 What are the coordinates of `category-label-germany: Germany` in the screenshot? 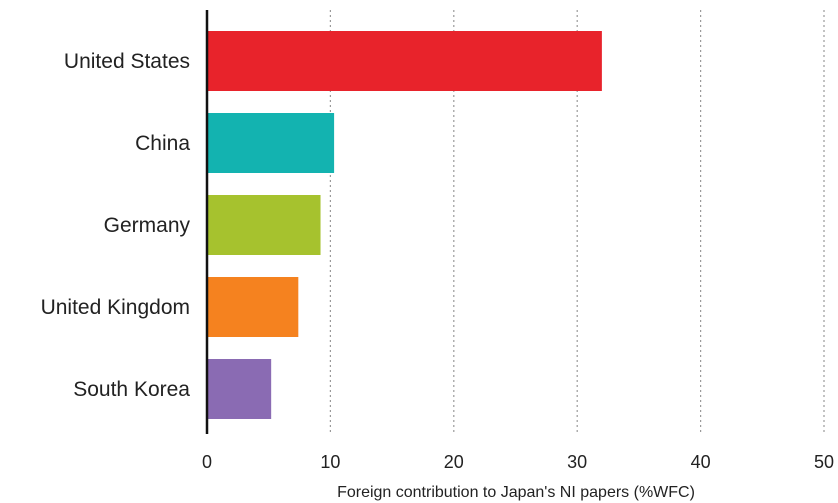 It's located at (147, 225).